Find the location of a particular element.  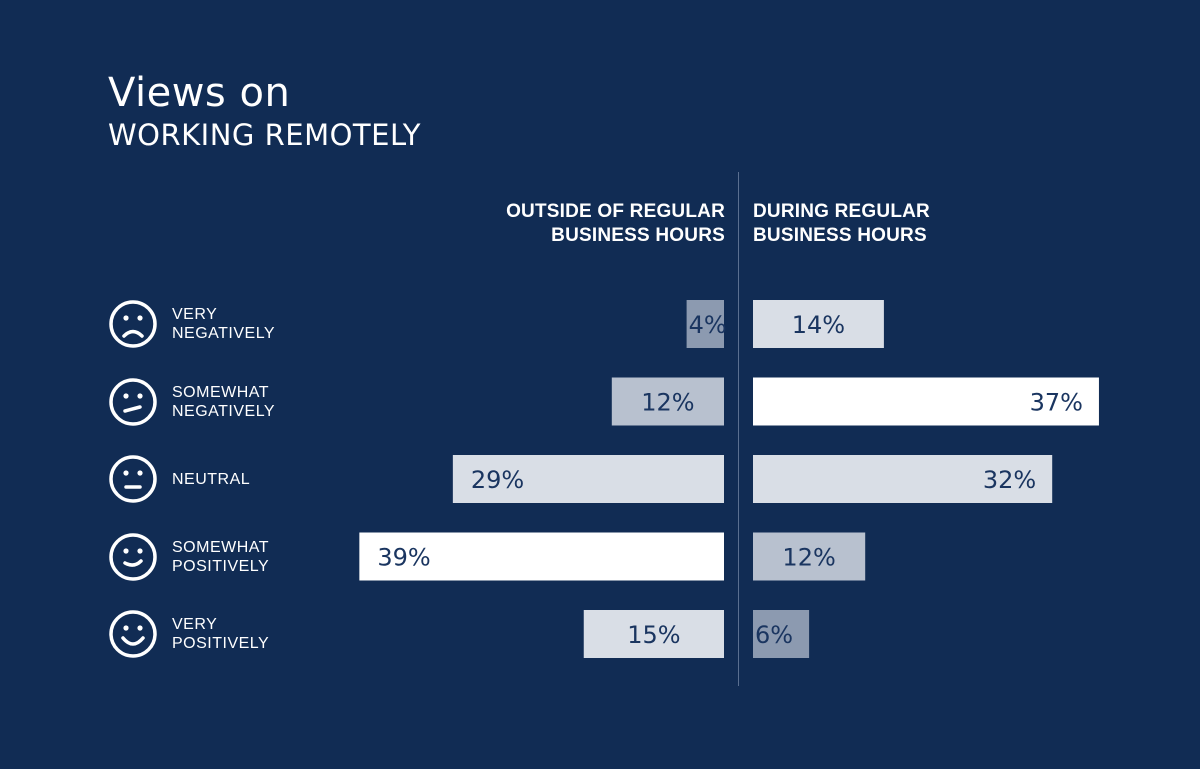

bar-value-label: 4% is located at coordinates (708, 325).